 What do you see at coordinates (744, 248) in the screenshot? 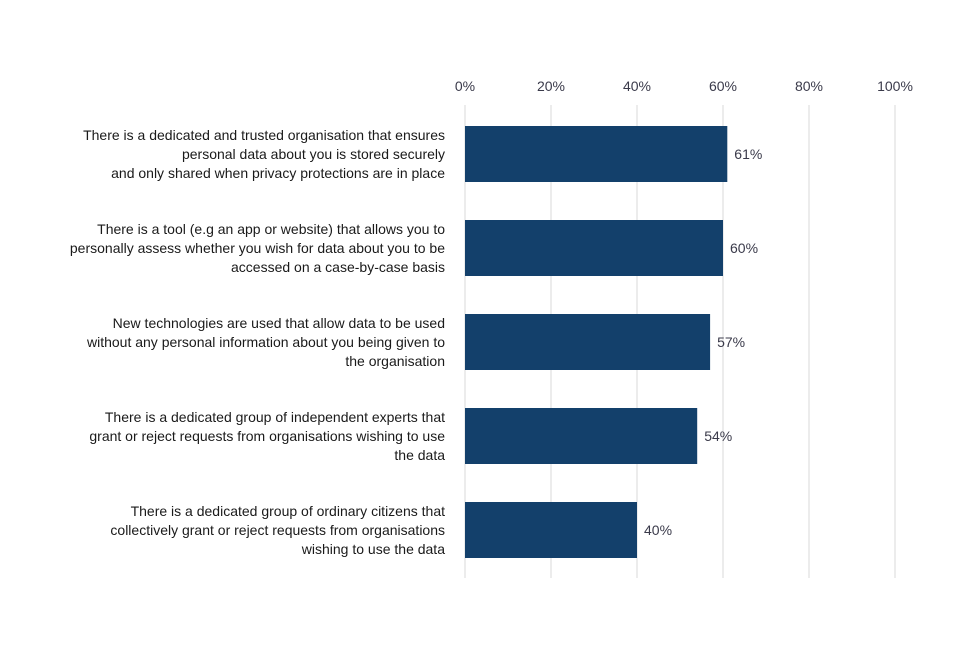
I see `data-label: 60%` at bounding box center [744, 248].